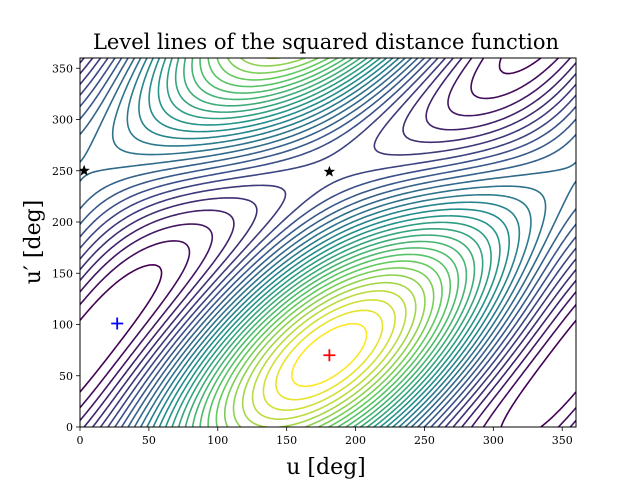  Describe the element at coordinates (493, 440) in the screenshot. I see `x-tick-label: 300` at that location.